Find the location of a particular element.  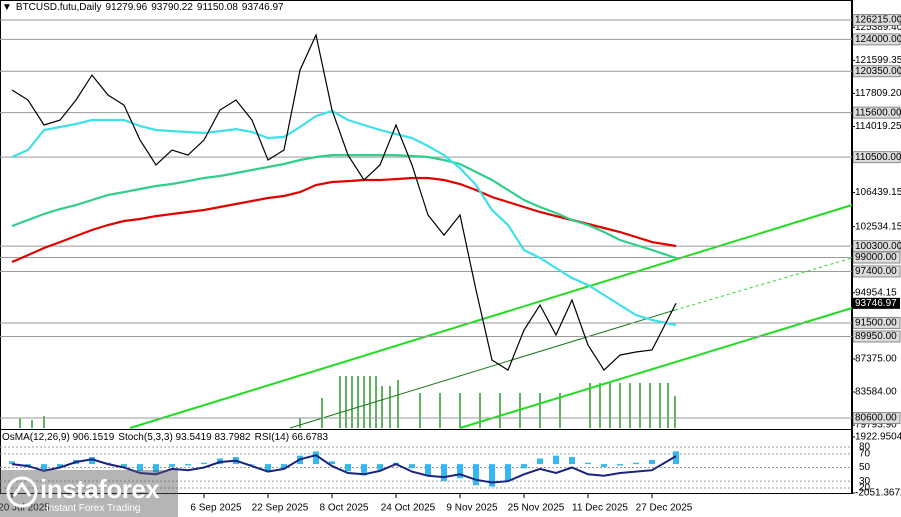

y-tick-label: 94954.15 is located at coordinates (876, 292).